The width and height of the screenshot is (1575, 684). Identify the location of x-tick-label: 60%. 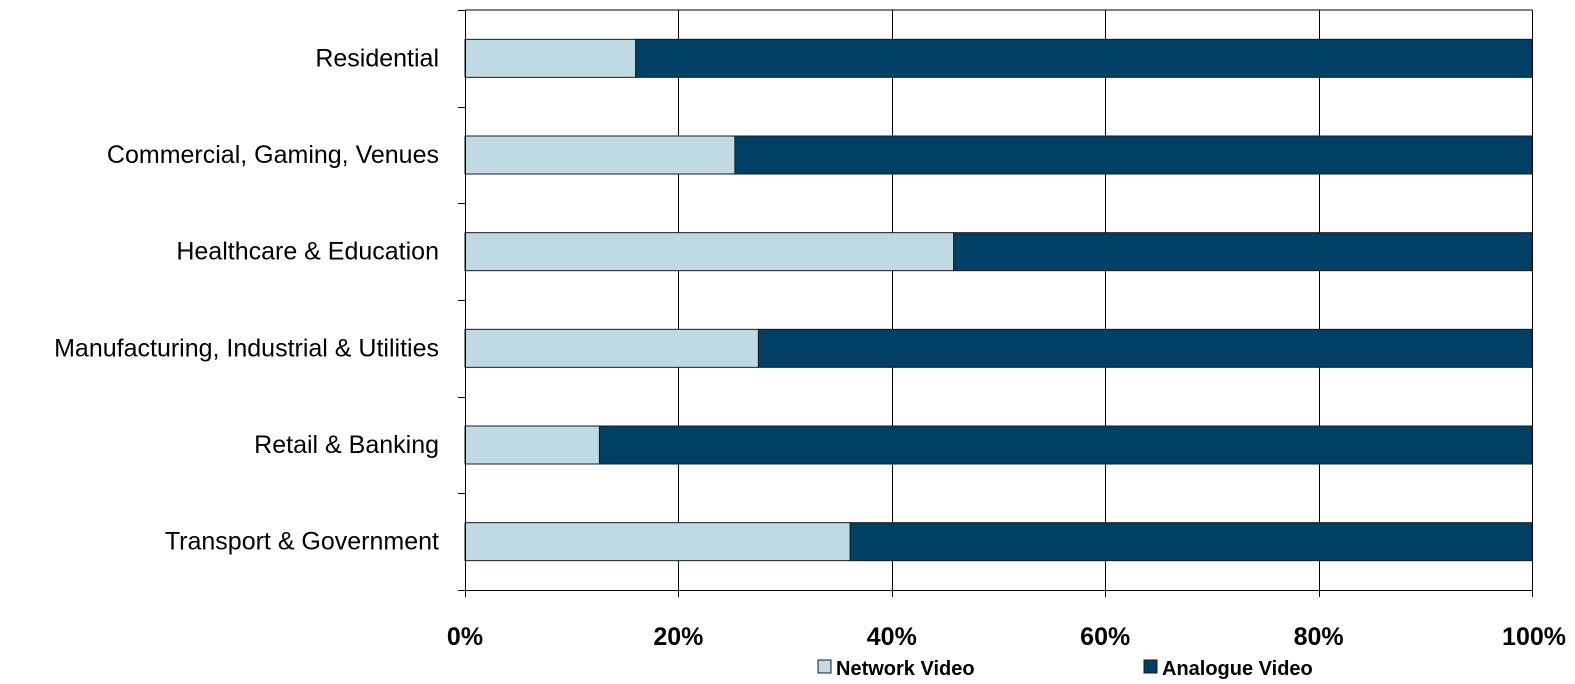
(1105, 637).